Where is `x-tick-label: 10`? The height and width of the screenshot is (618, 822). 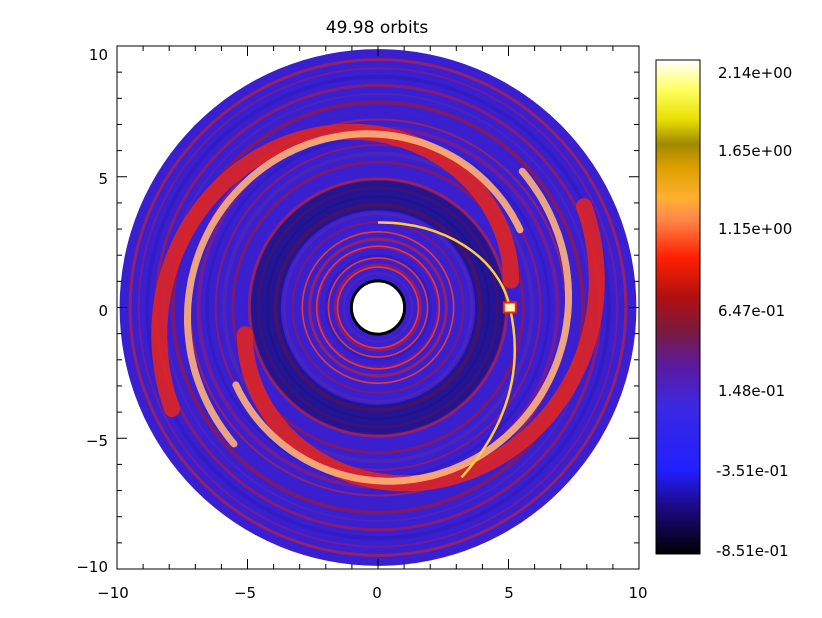
x-tick-label: 10 is located at coordinates (637, 593).